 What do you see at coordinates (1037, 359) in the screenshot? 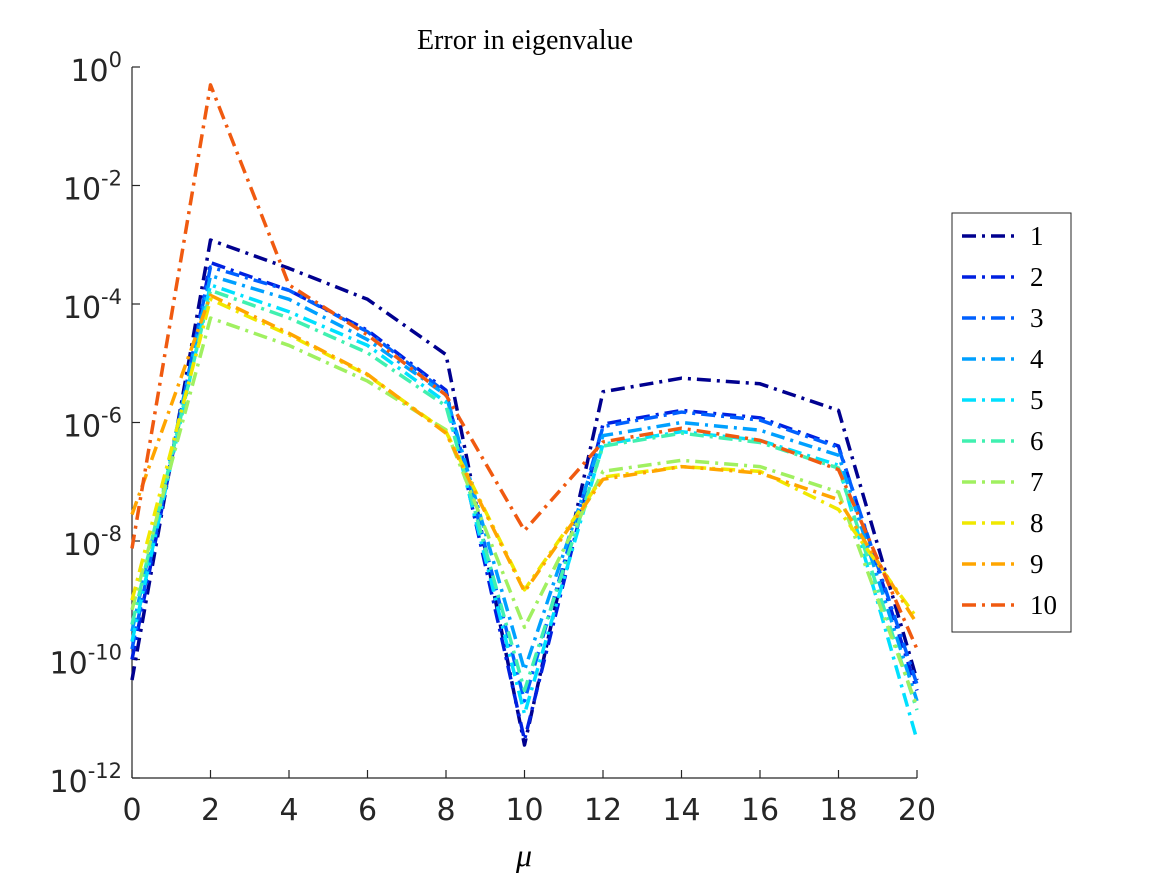
I see `legend-label: 4` at bounding box center [1037, 359].